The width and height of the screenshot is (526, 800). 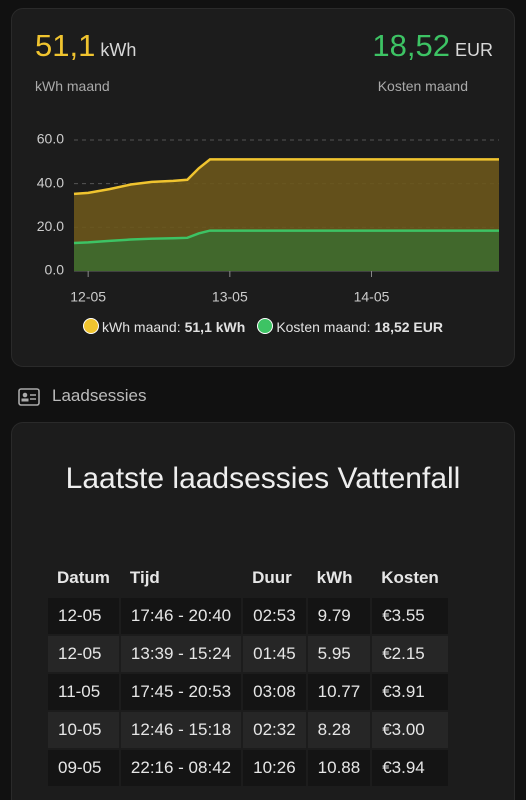 What do you see at coordinates (29, 397) in the screenshot?
I see `section-icon` at bounding box center [29, 397].